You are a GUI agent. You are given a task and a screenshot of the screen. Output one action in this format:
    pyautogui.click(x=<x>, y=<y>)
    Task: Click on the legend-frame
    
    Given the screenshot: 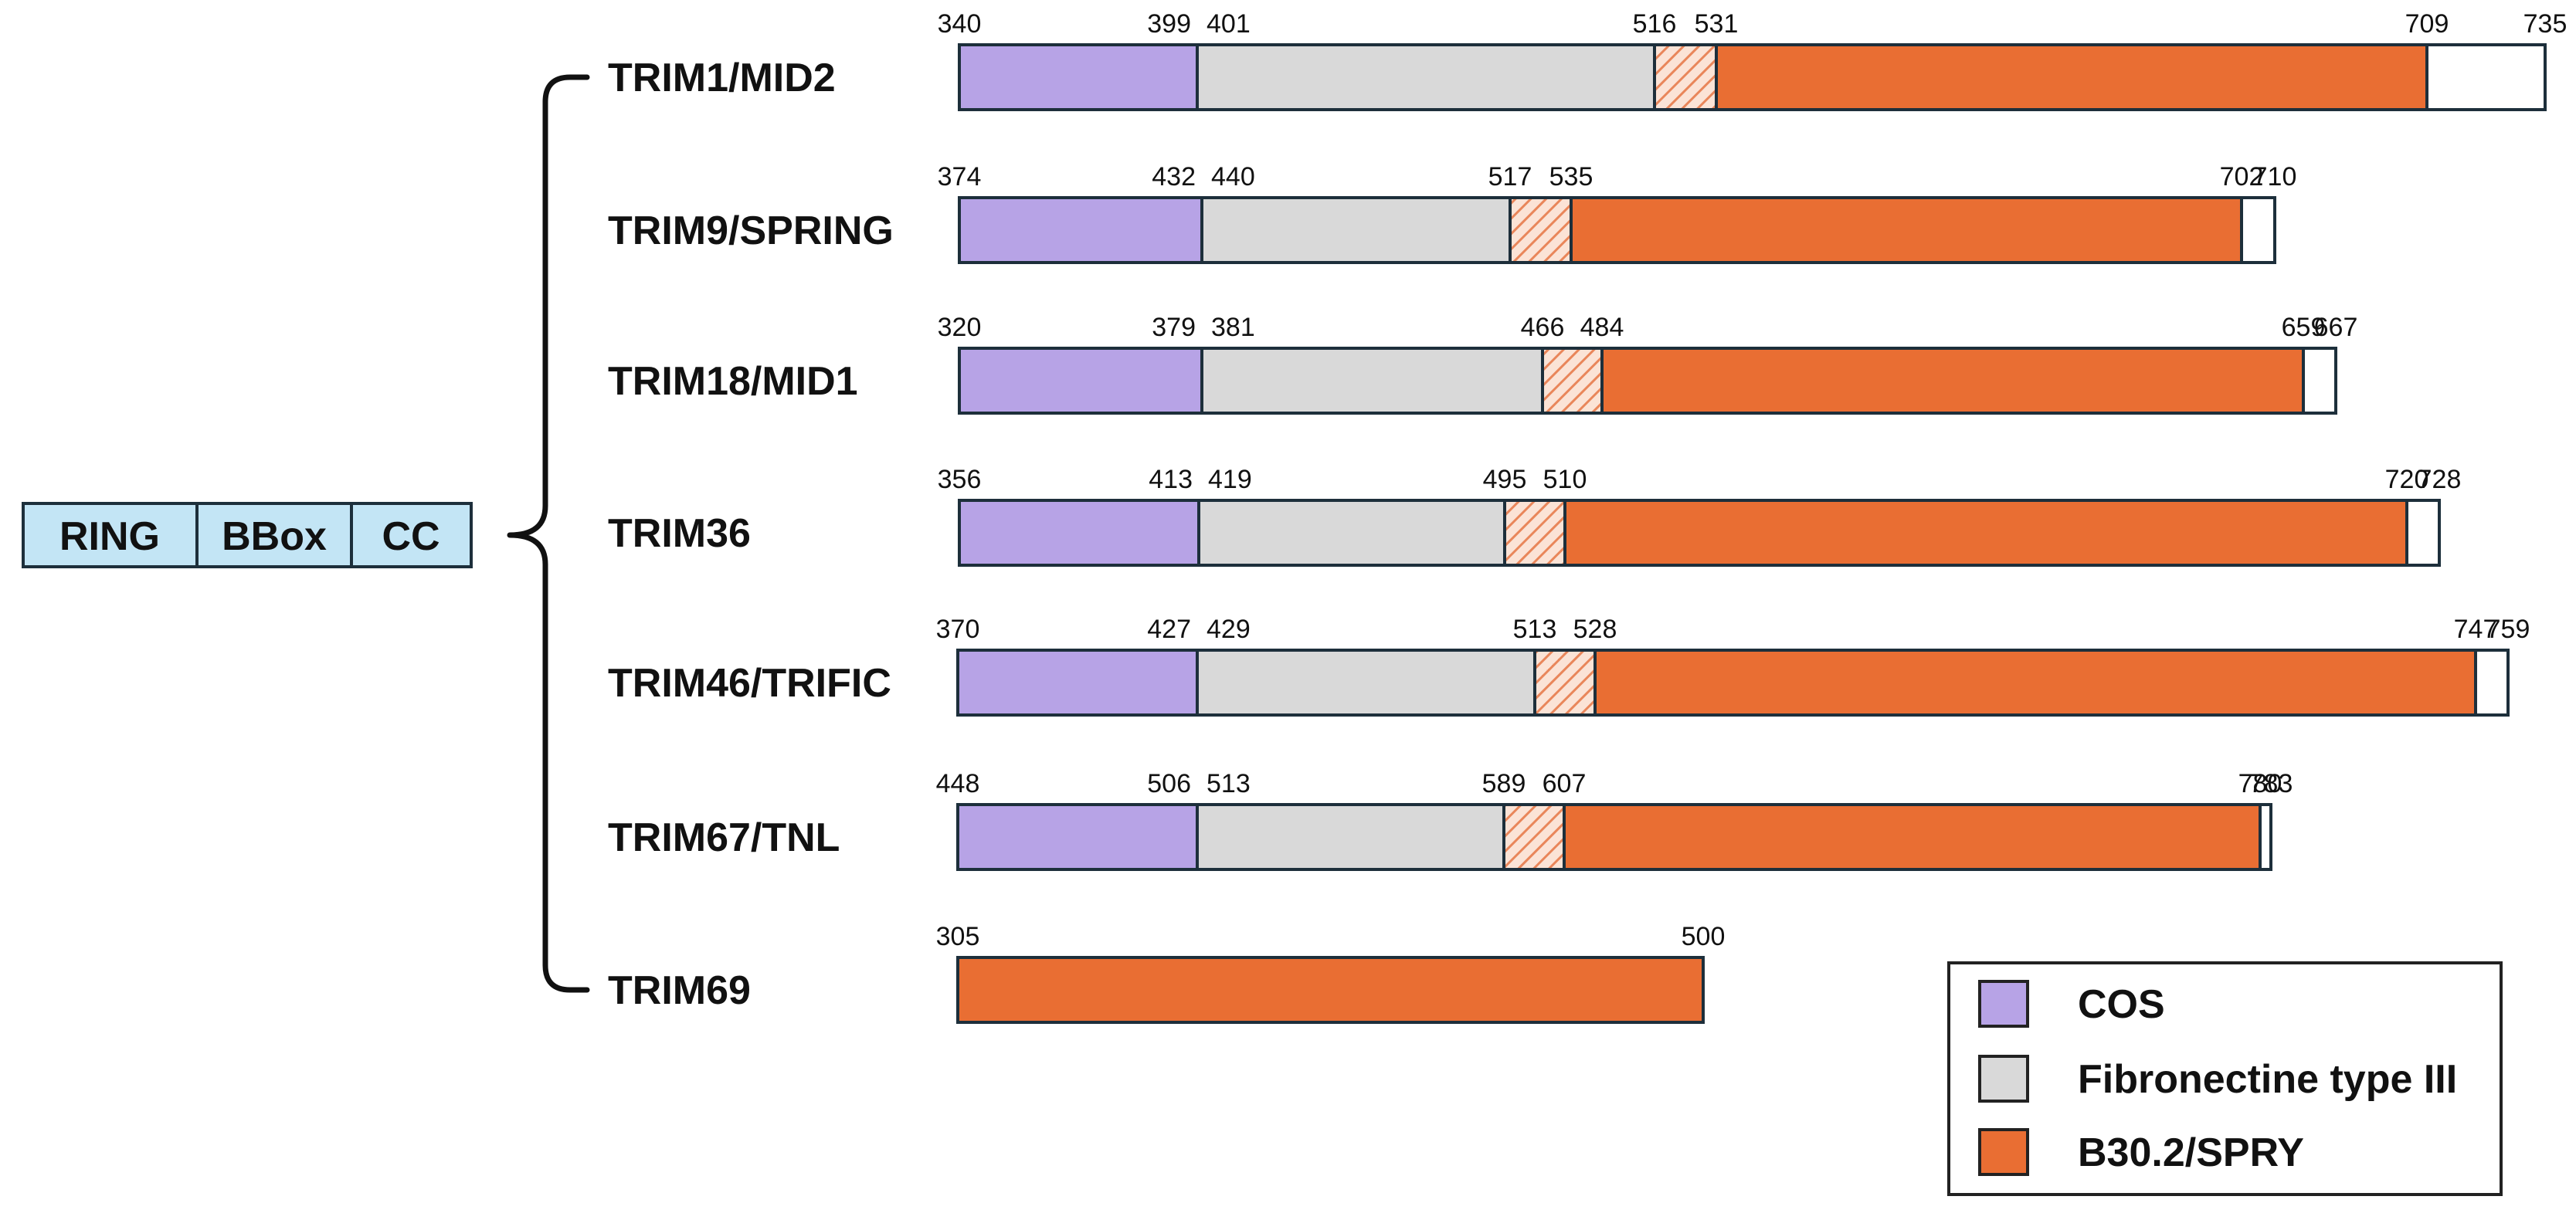 What is the action you would take?
    pyautogui.click(x=2225, y=1078)
    